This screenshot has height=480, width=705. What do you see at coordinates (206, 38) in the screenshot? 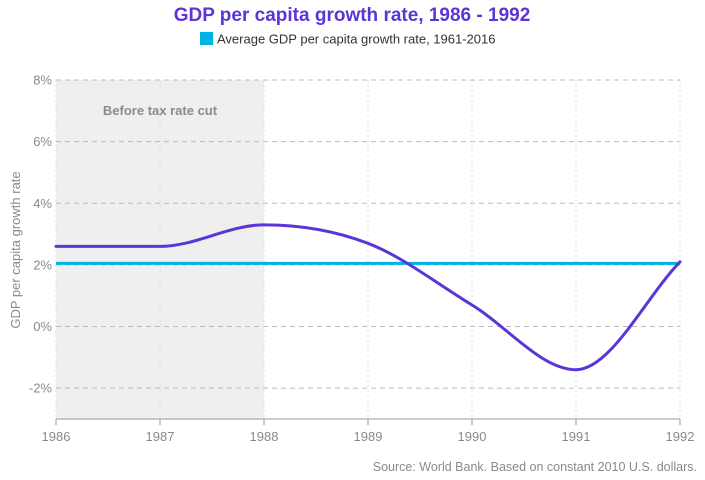
I see `legend-swatch-average` at bounding box center [206, 38].